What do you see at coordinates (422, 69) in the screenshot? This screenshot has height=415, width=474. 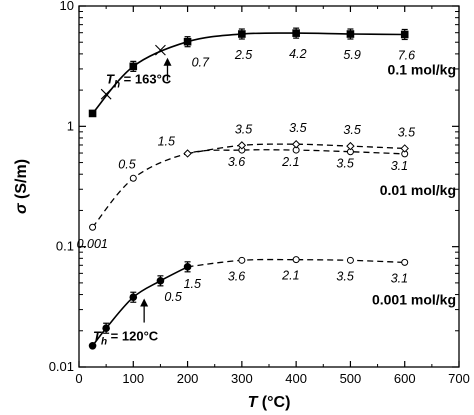 I see `concentration-label-0.1: 0.1 mol/kg` at bounding box center [422, 69].